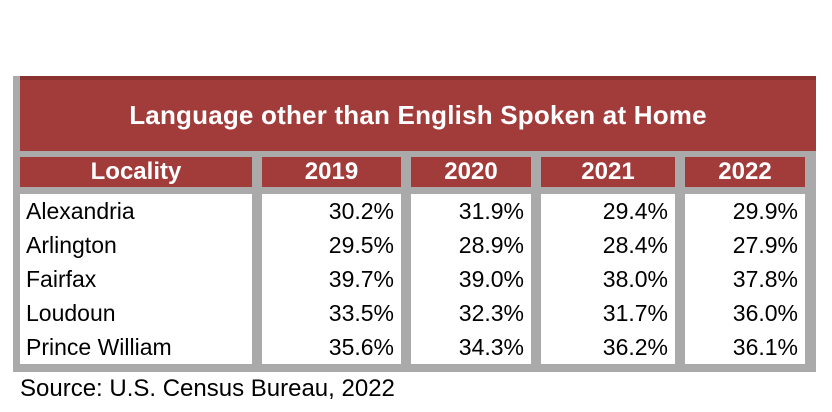 Image resolution: width=832 pixels, height=412 pixels. Describe the element at coordinates (331, 347) in the screenshot. I see `value-cell: 35.6%` at that location.